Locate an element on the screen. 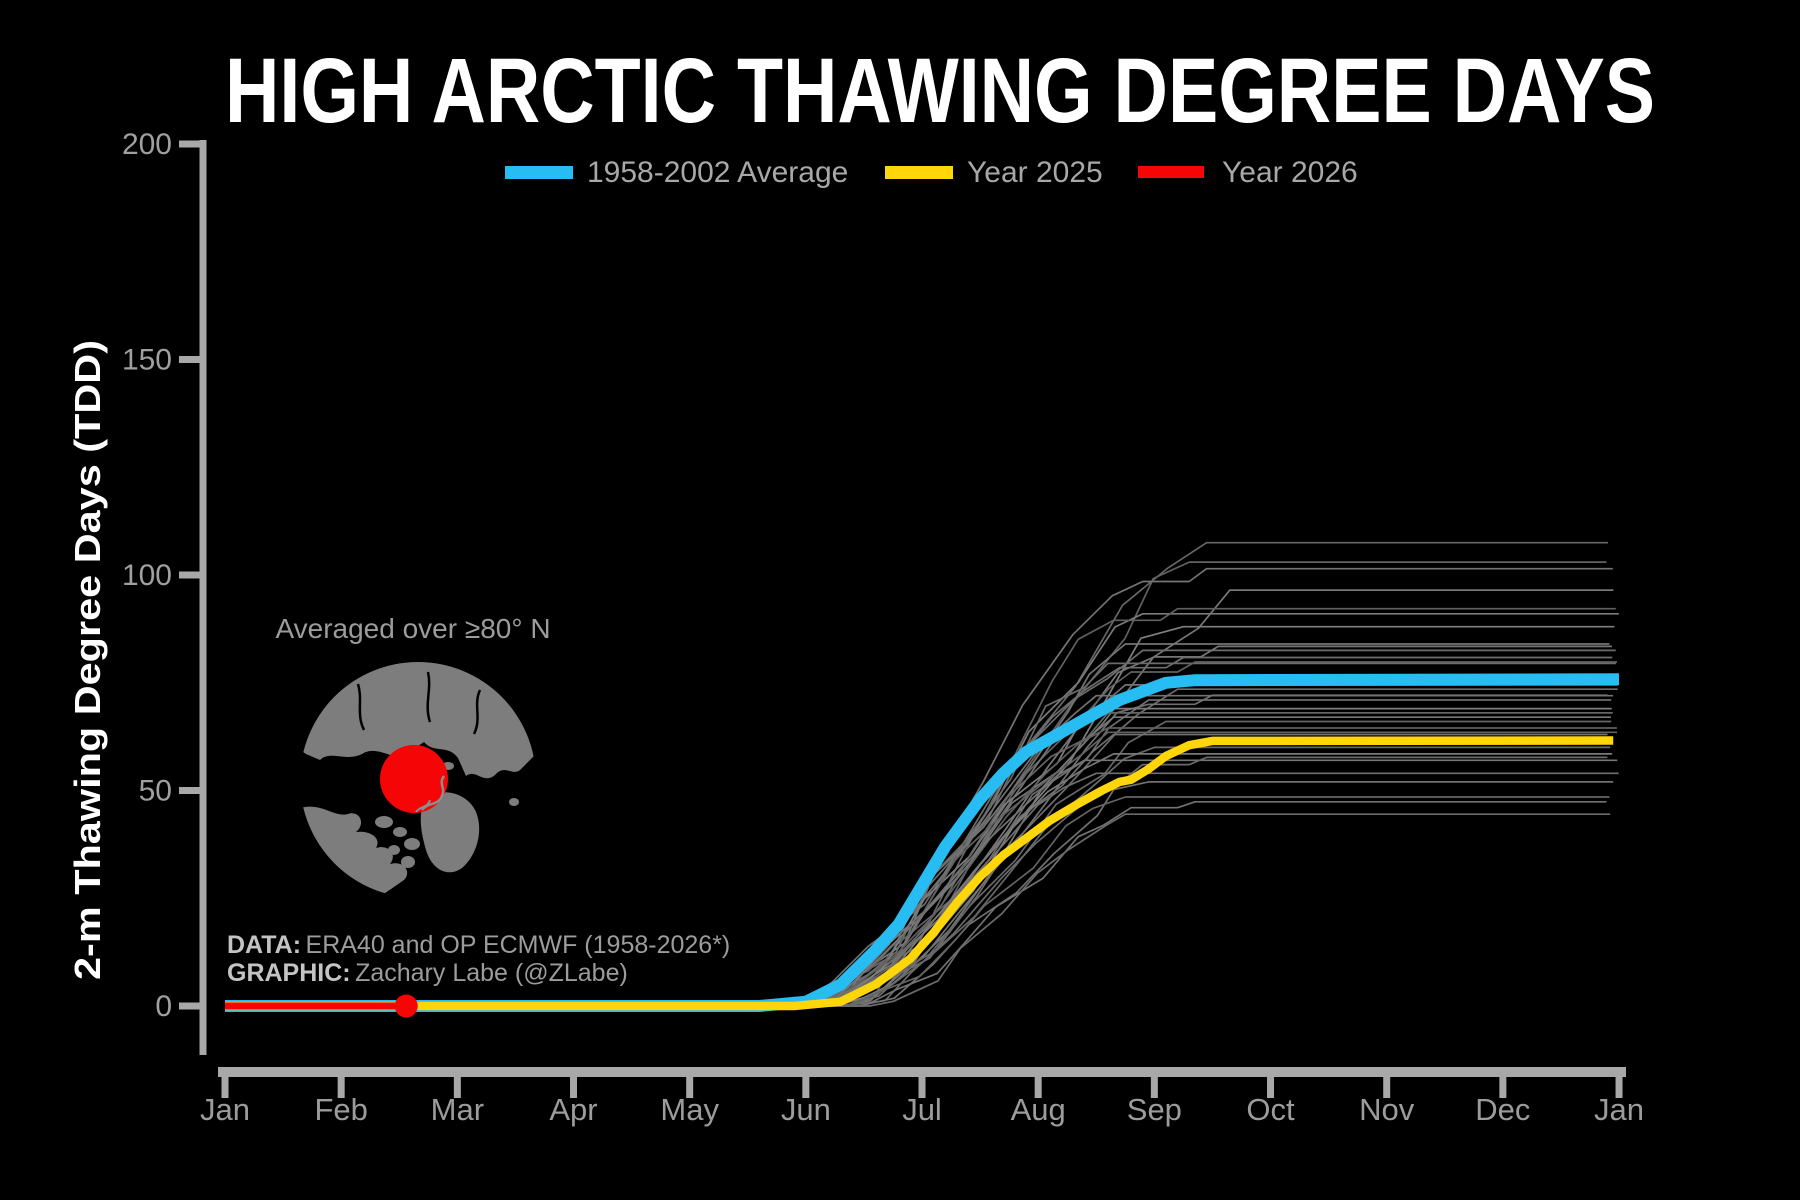 This screenshot has height=1200, width=1800. page-title: HIGH ARCTIC THAWING DEGREE DAYS is located at coordinates (940, 91).